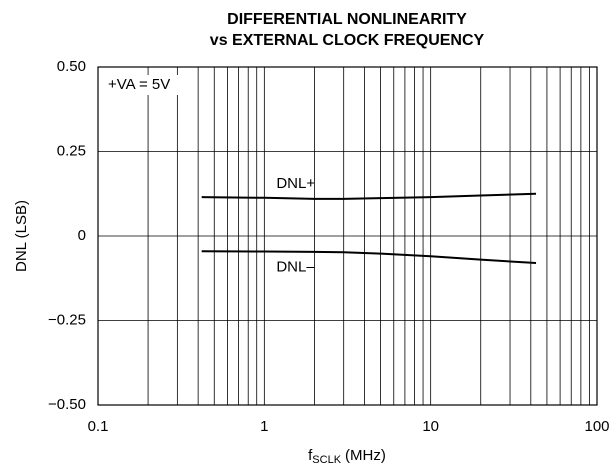 This screenshot has height=466, width=611. I want to click on series-label: DNL–, so click(295, 267).